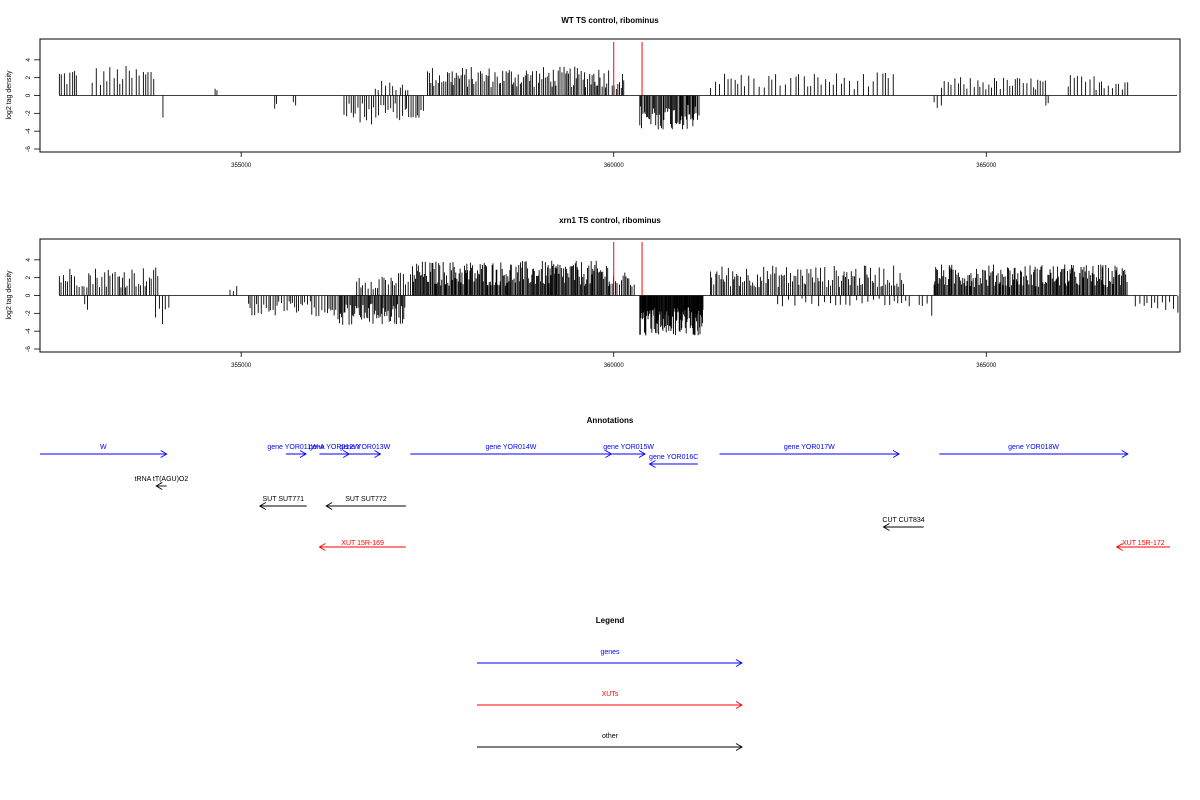  Describe the element at coordinates (510, 447) in the screenshot. I see `gene-label: gene YOR014W` at that location.